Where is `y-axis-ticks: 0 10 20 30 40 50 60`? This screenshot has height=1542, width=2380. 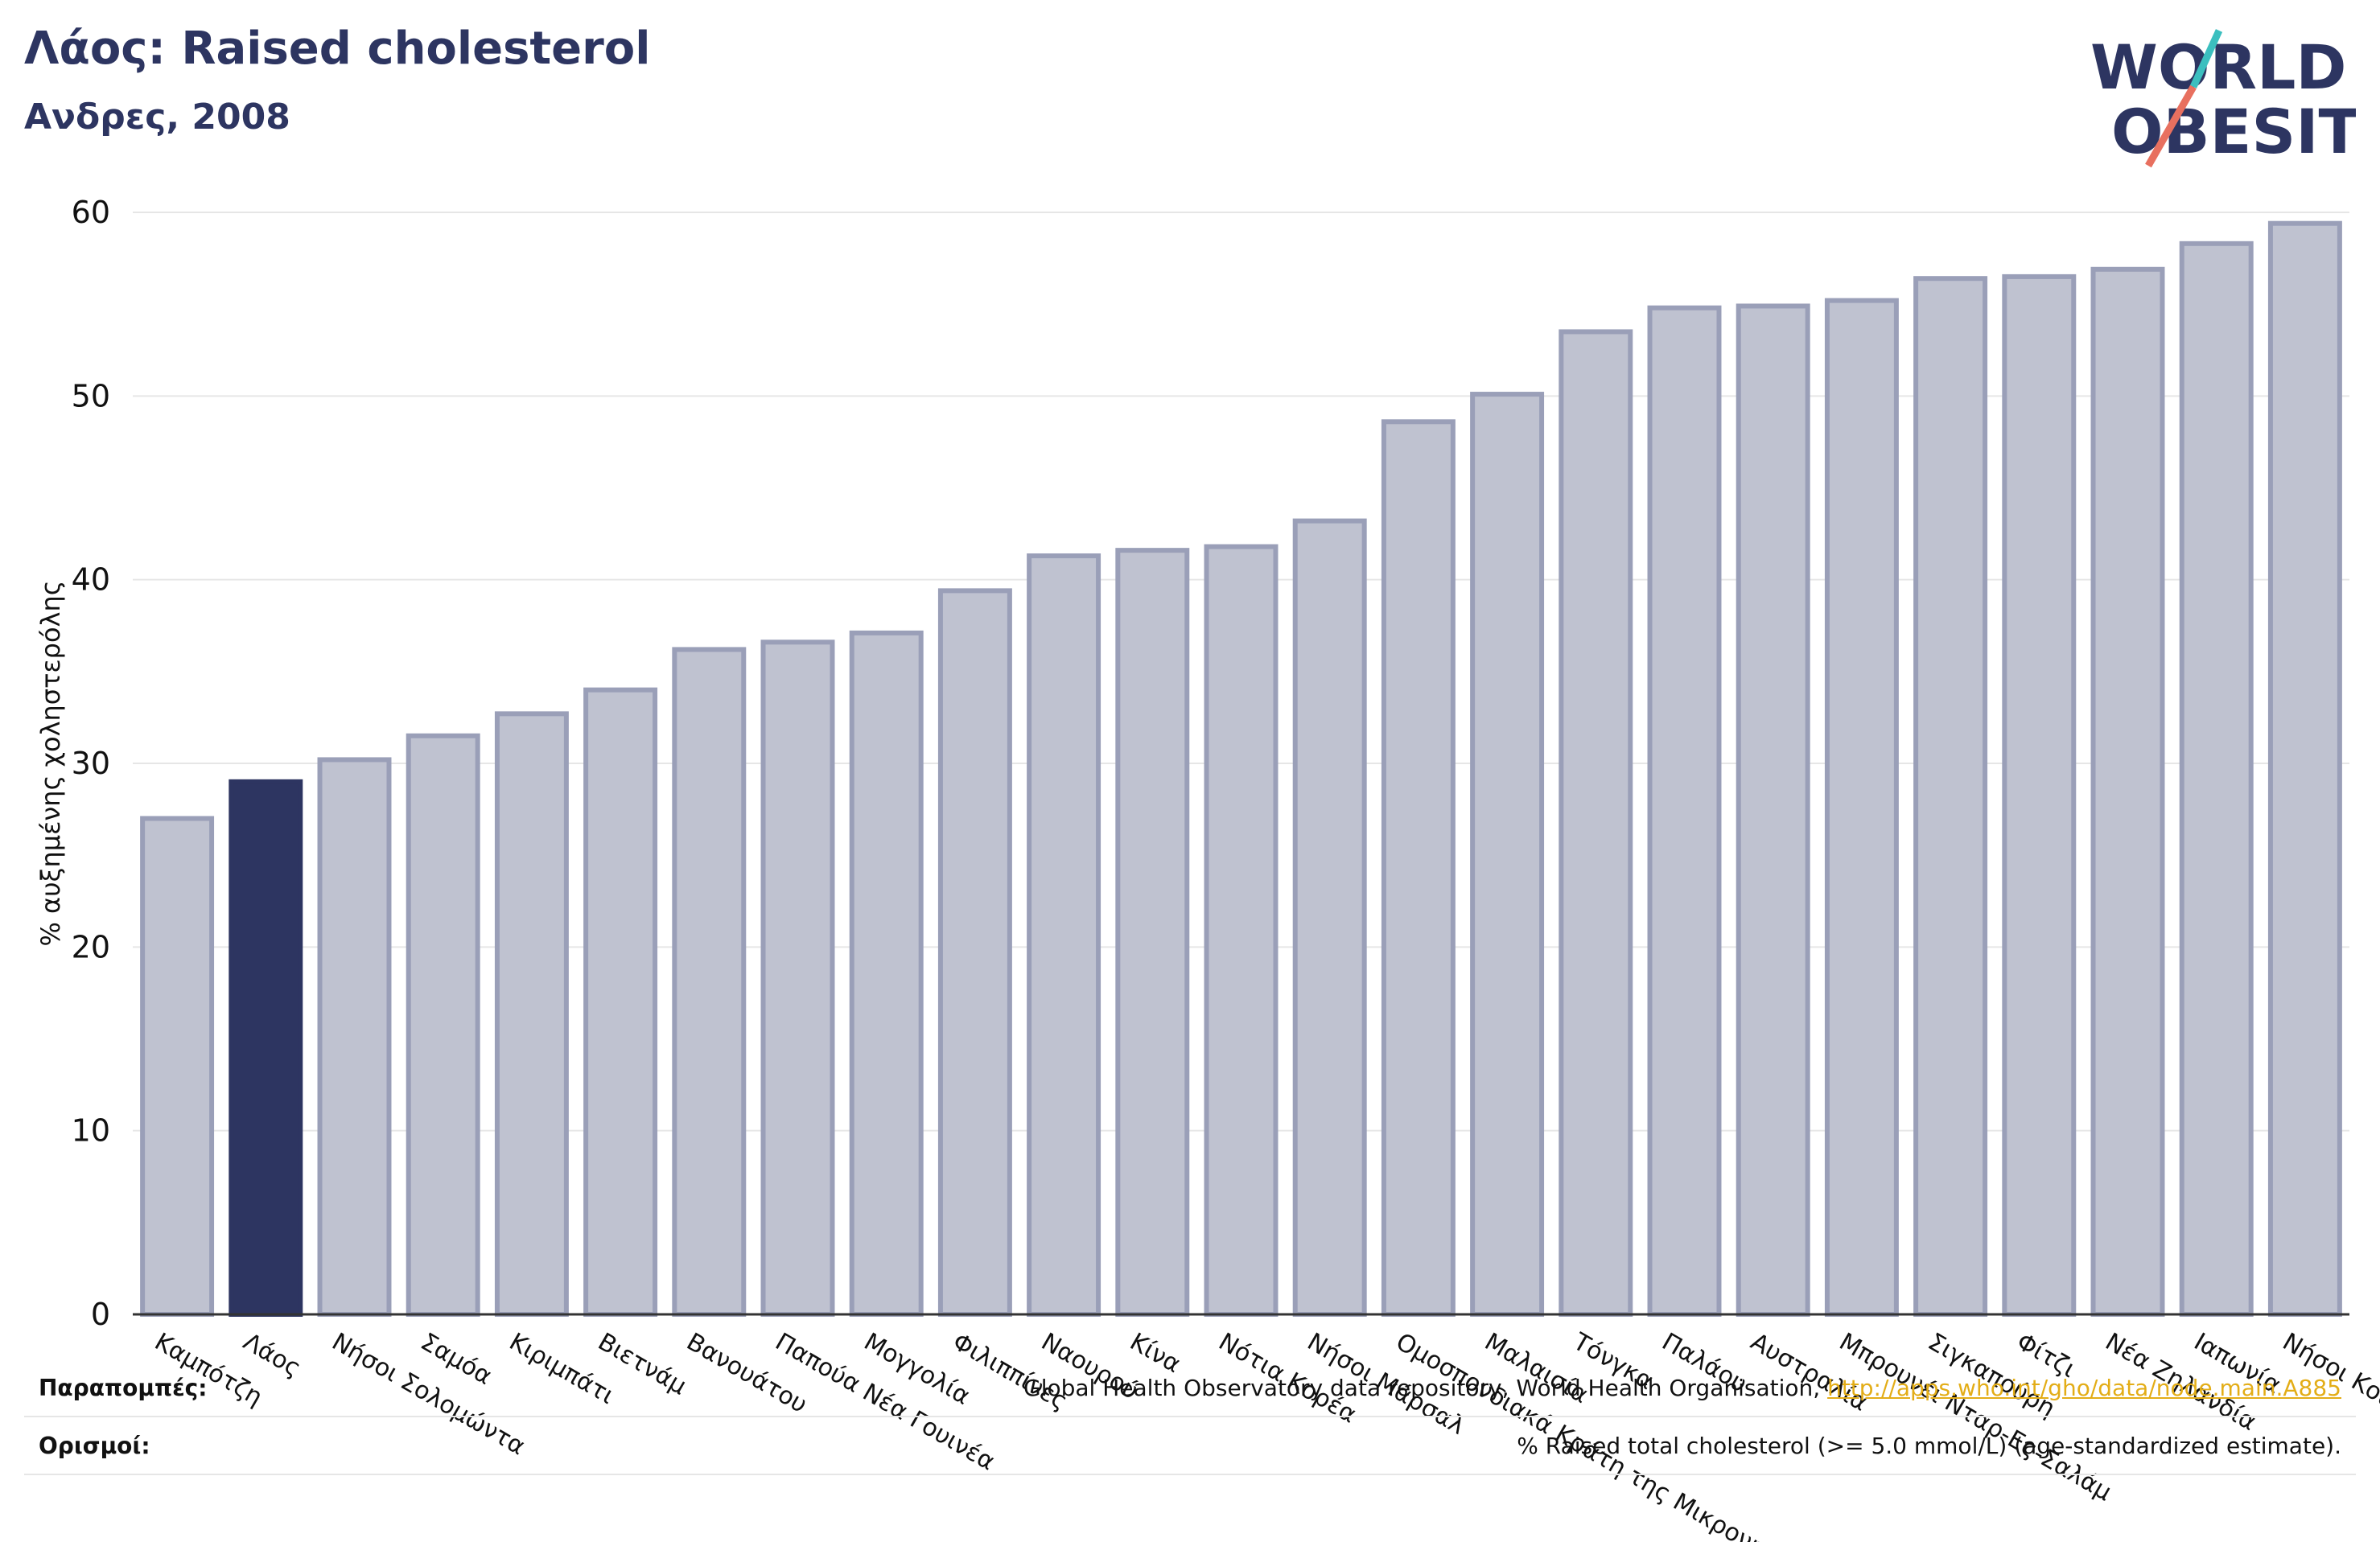
y-axis-ticks: 0 10 20 30 40 50 60 is located at coordinates (91, 763).